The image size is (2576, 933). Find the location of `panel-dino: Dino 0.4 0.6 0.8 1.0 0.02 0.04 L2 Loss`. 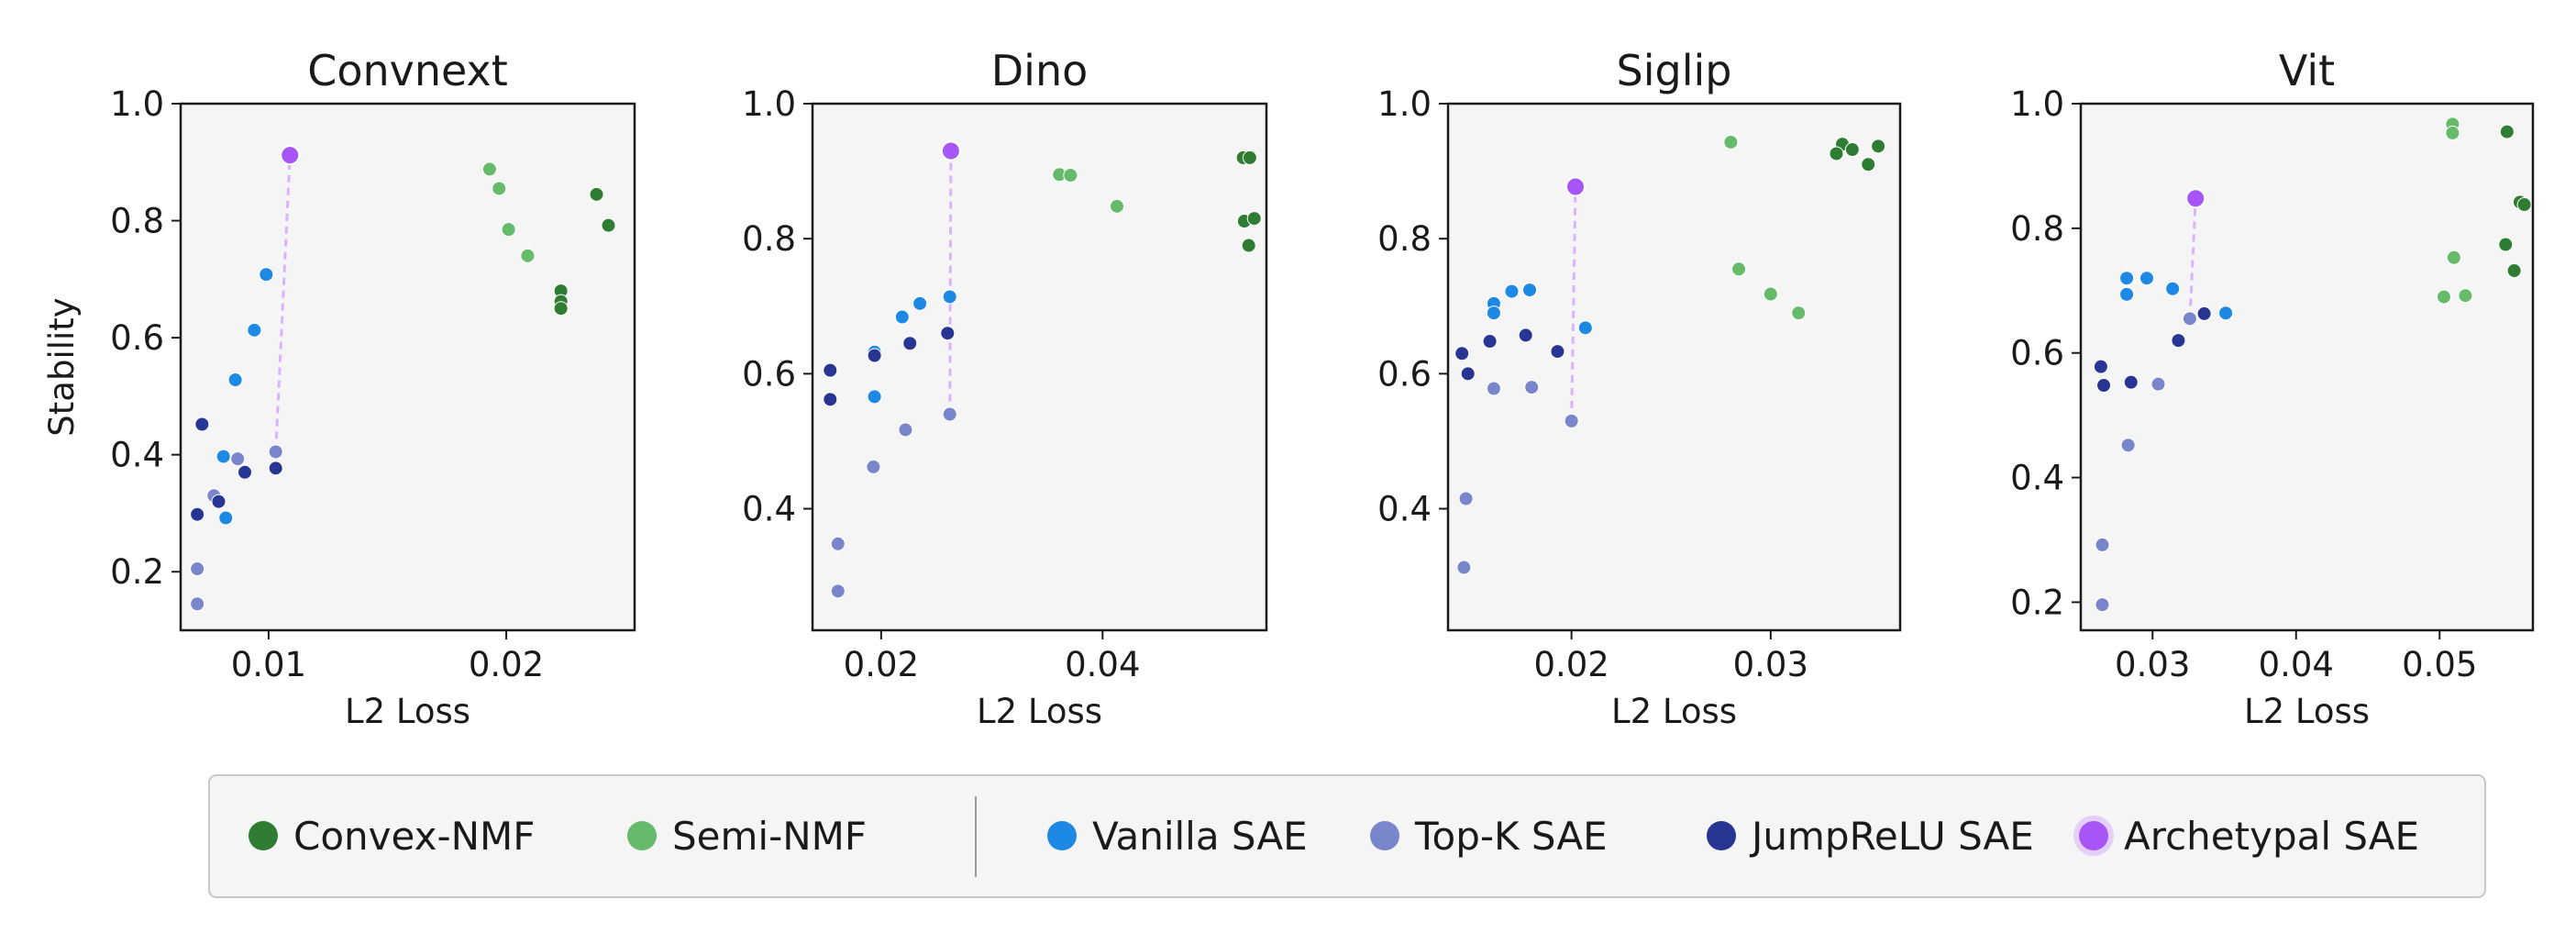

panel-dino: Dino 0.4 0.6 0.8 1.0 0.02 0.04 L2 Loss is located at coordinates (1005, 388).